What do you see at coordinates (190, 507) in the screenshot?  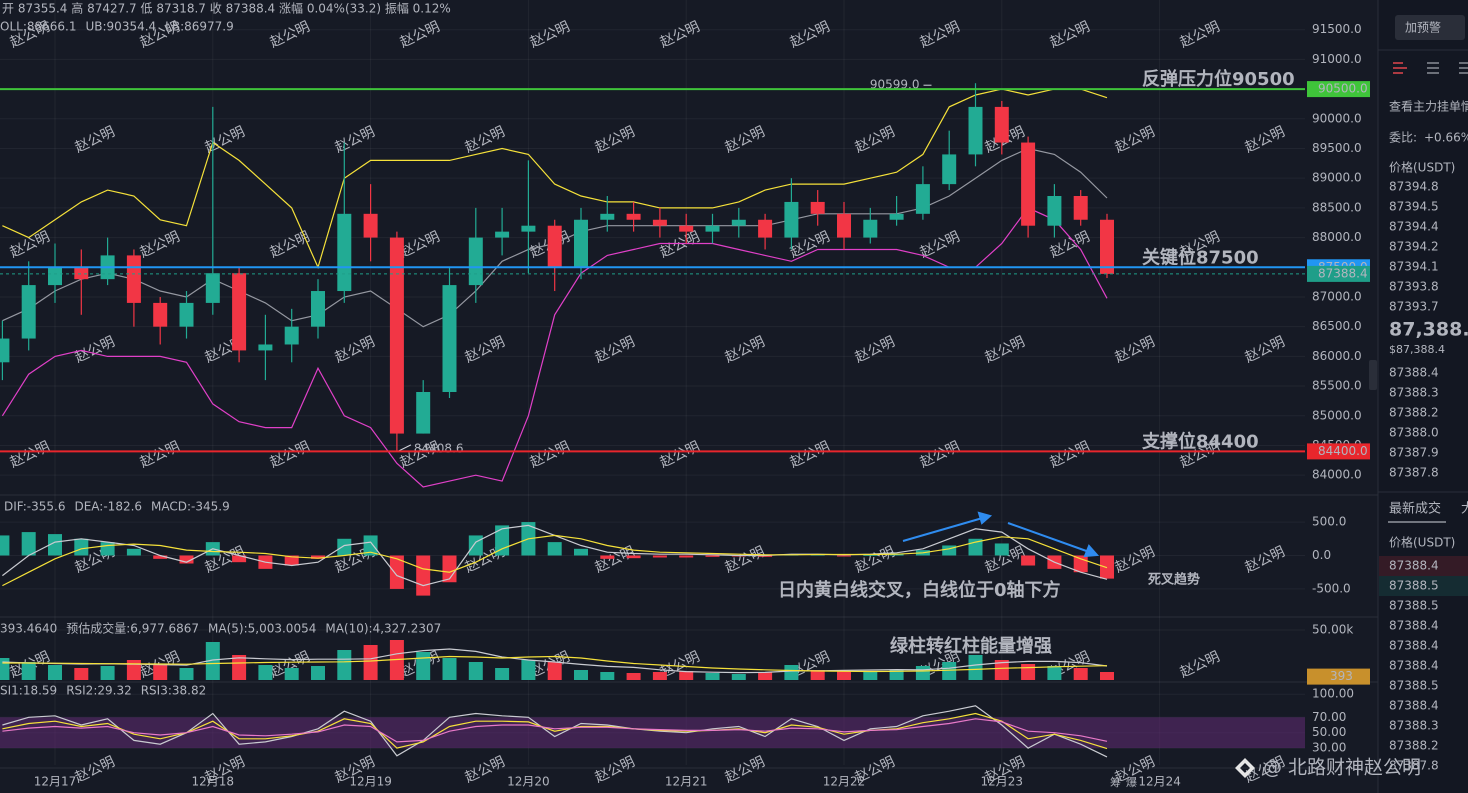 I see `legend-entry: MACD:-345.9` at bounding box center [190, 507].